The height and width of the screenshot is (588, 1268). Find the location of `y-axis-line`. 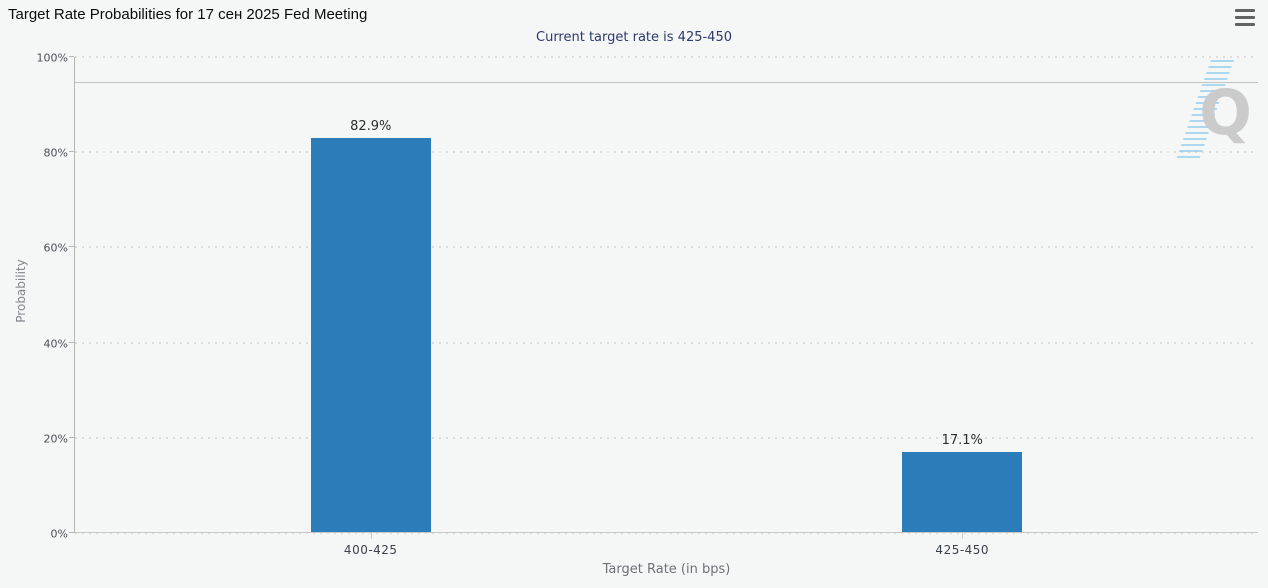

y-axis-line is located at coordinates (74, 295).